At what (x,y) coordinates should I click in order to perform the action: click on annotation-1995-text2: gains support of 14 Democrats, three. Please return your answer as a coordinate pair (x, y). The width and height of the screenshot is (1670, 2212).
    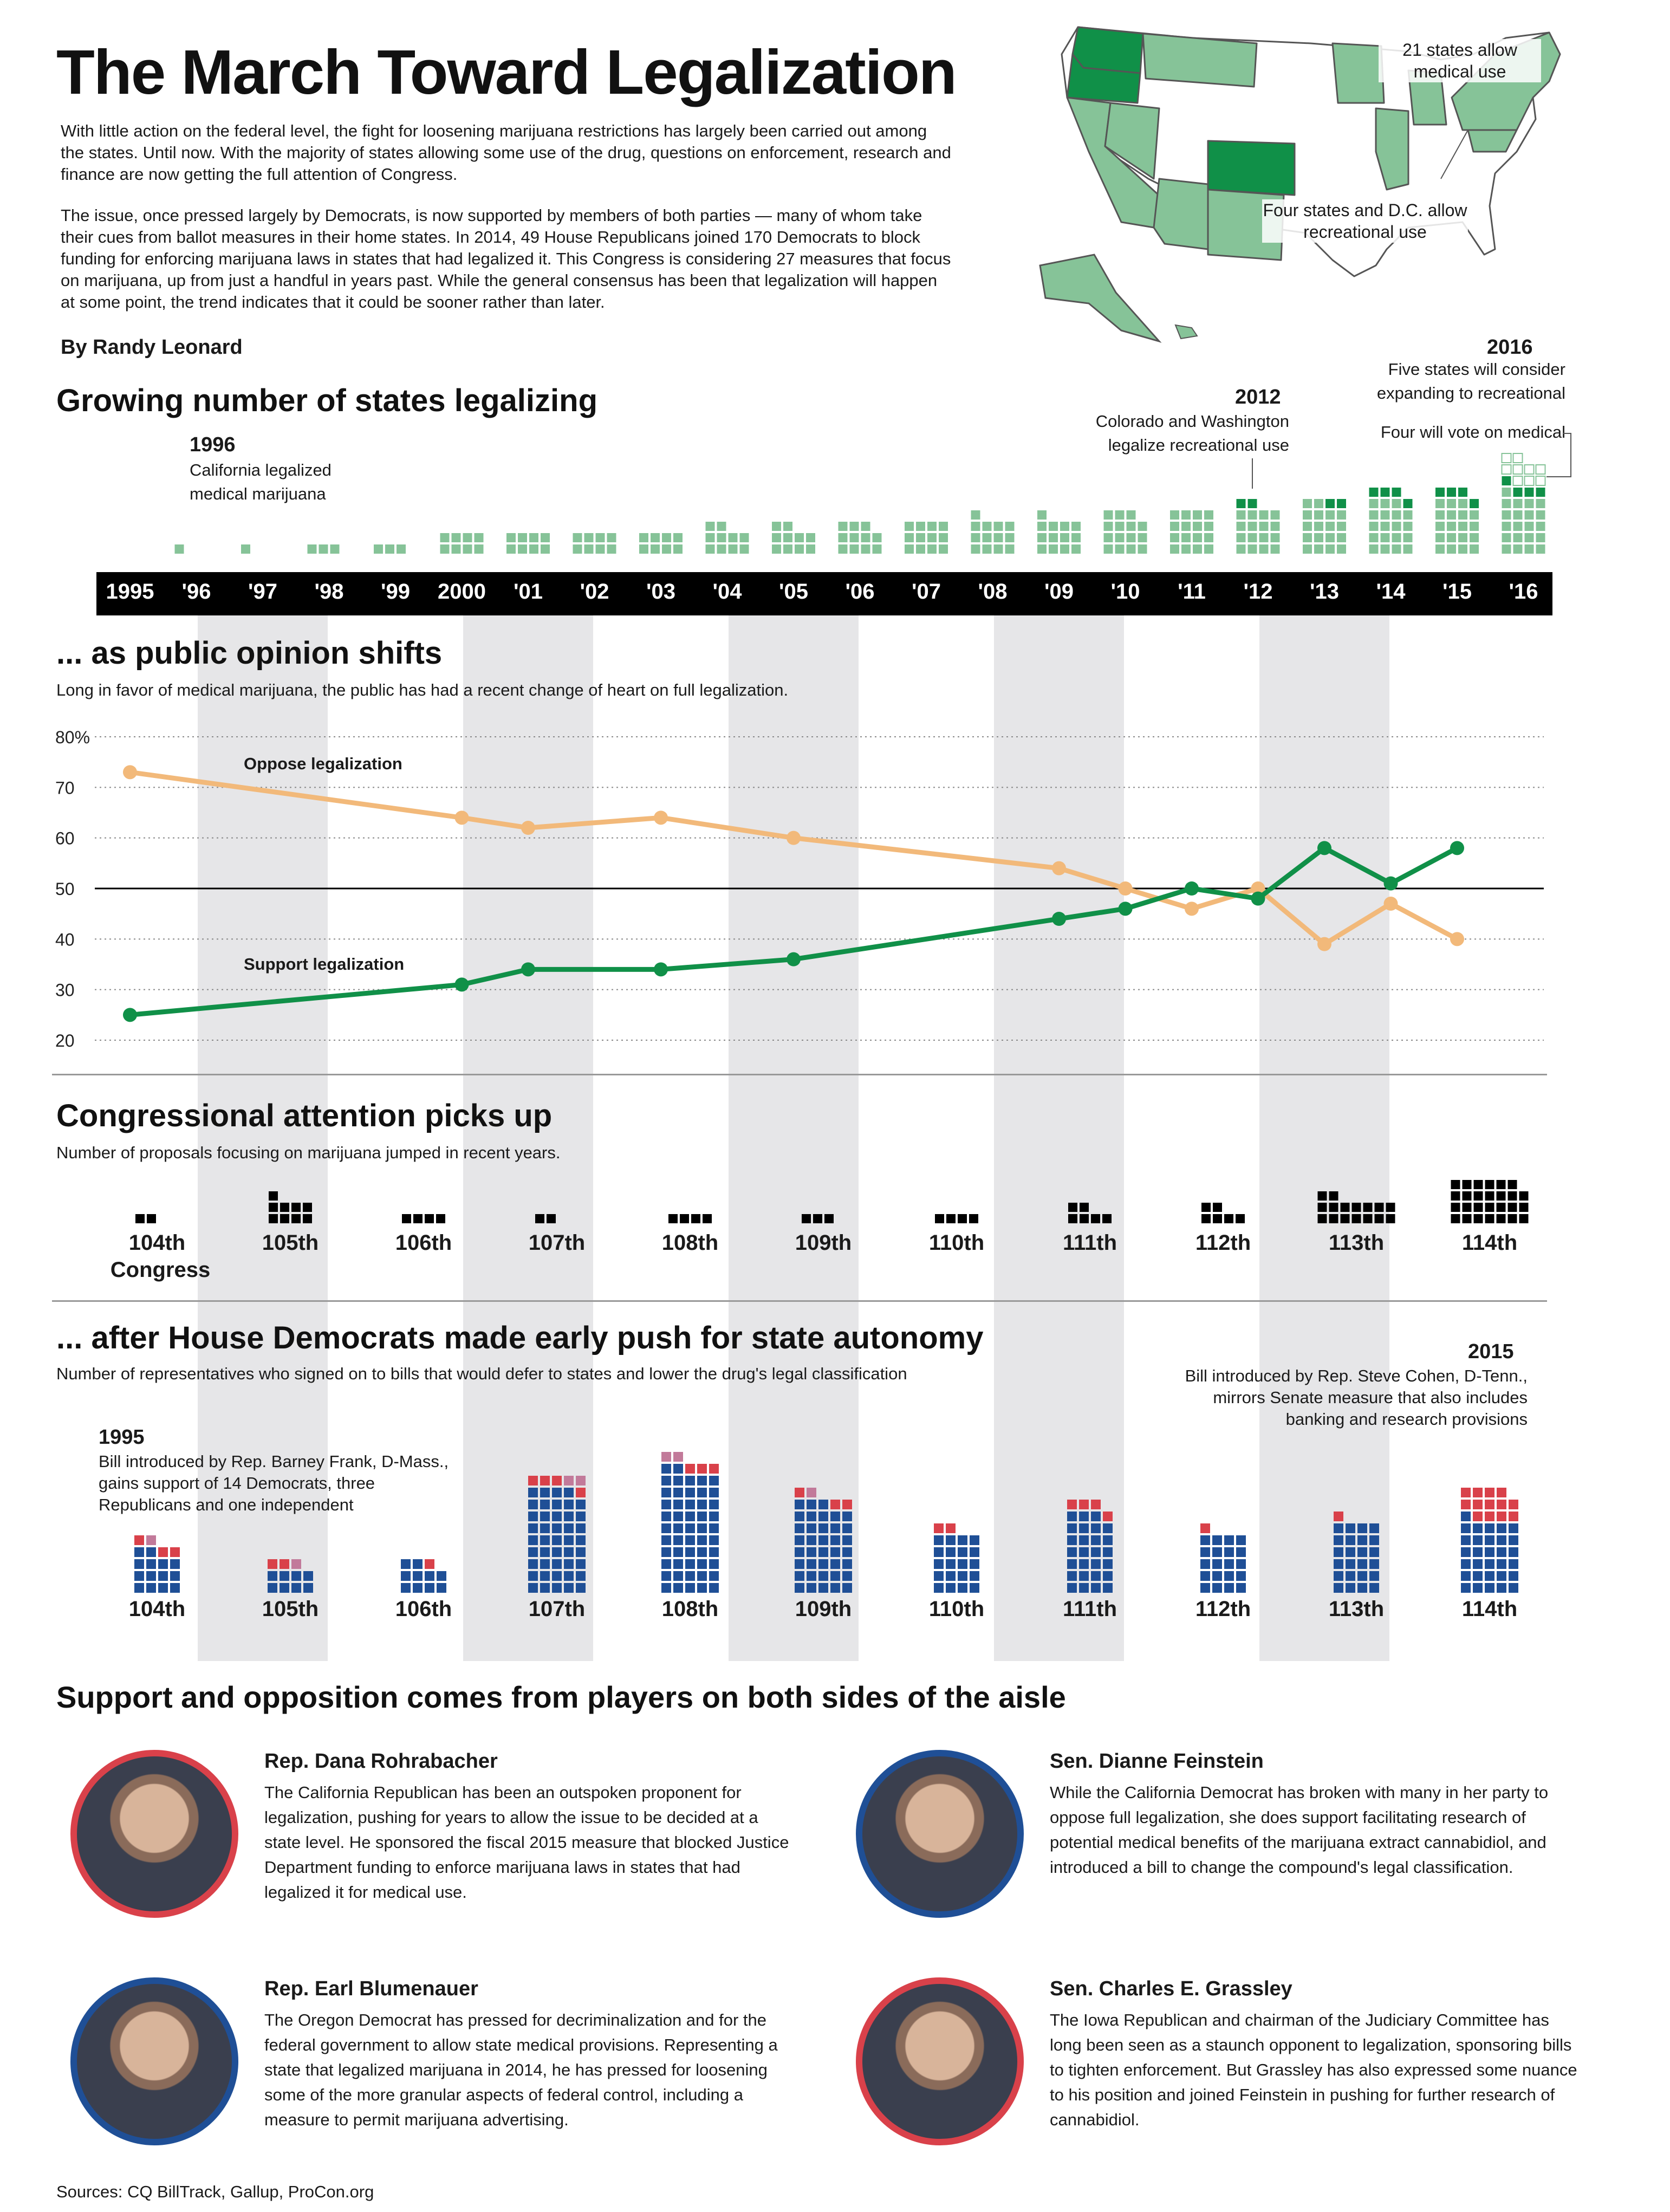
    Looking at the image, I should click on (237, 1483).